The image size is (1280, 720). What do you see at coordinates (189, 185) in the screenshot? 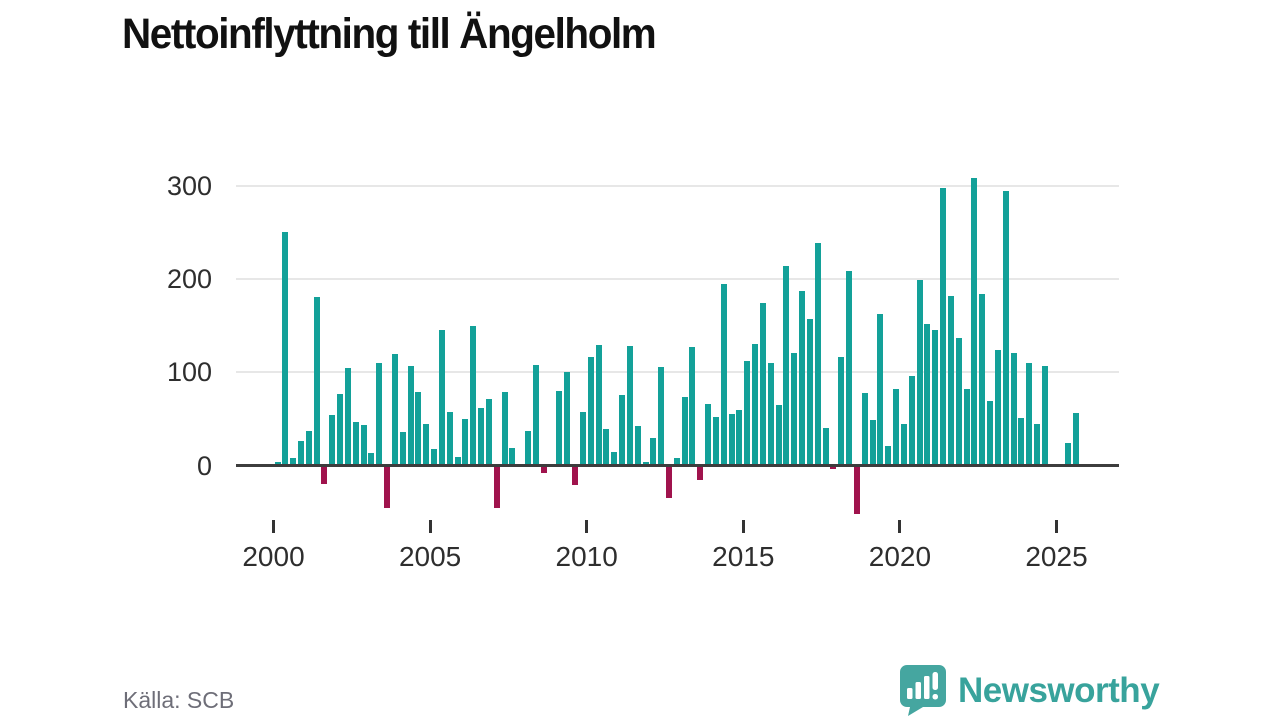
I see `y-axis-tick-label: 300` at bounding box center [189, 185].